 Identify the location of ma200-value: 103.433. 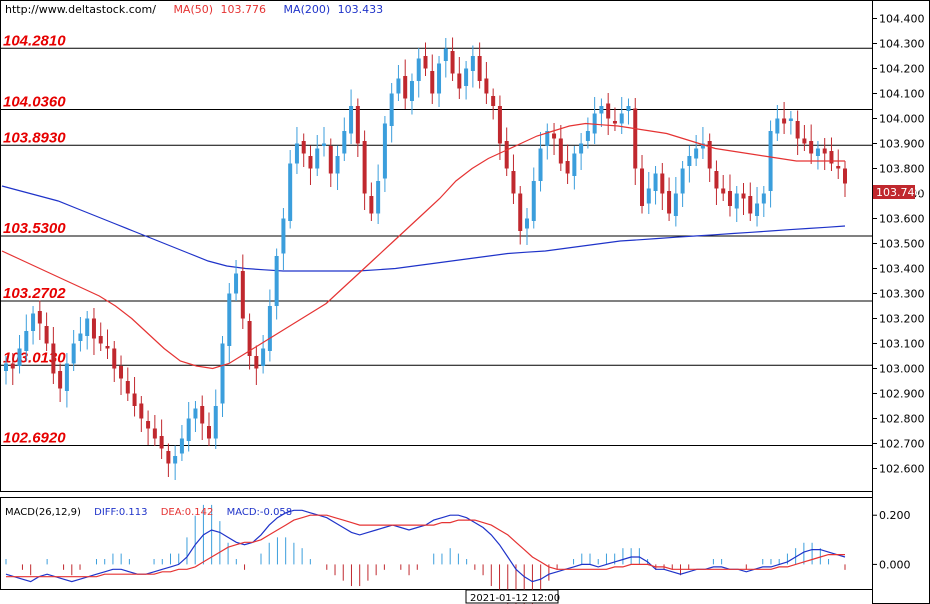
(361, 9).